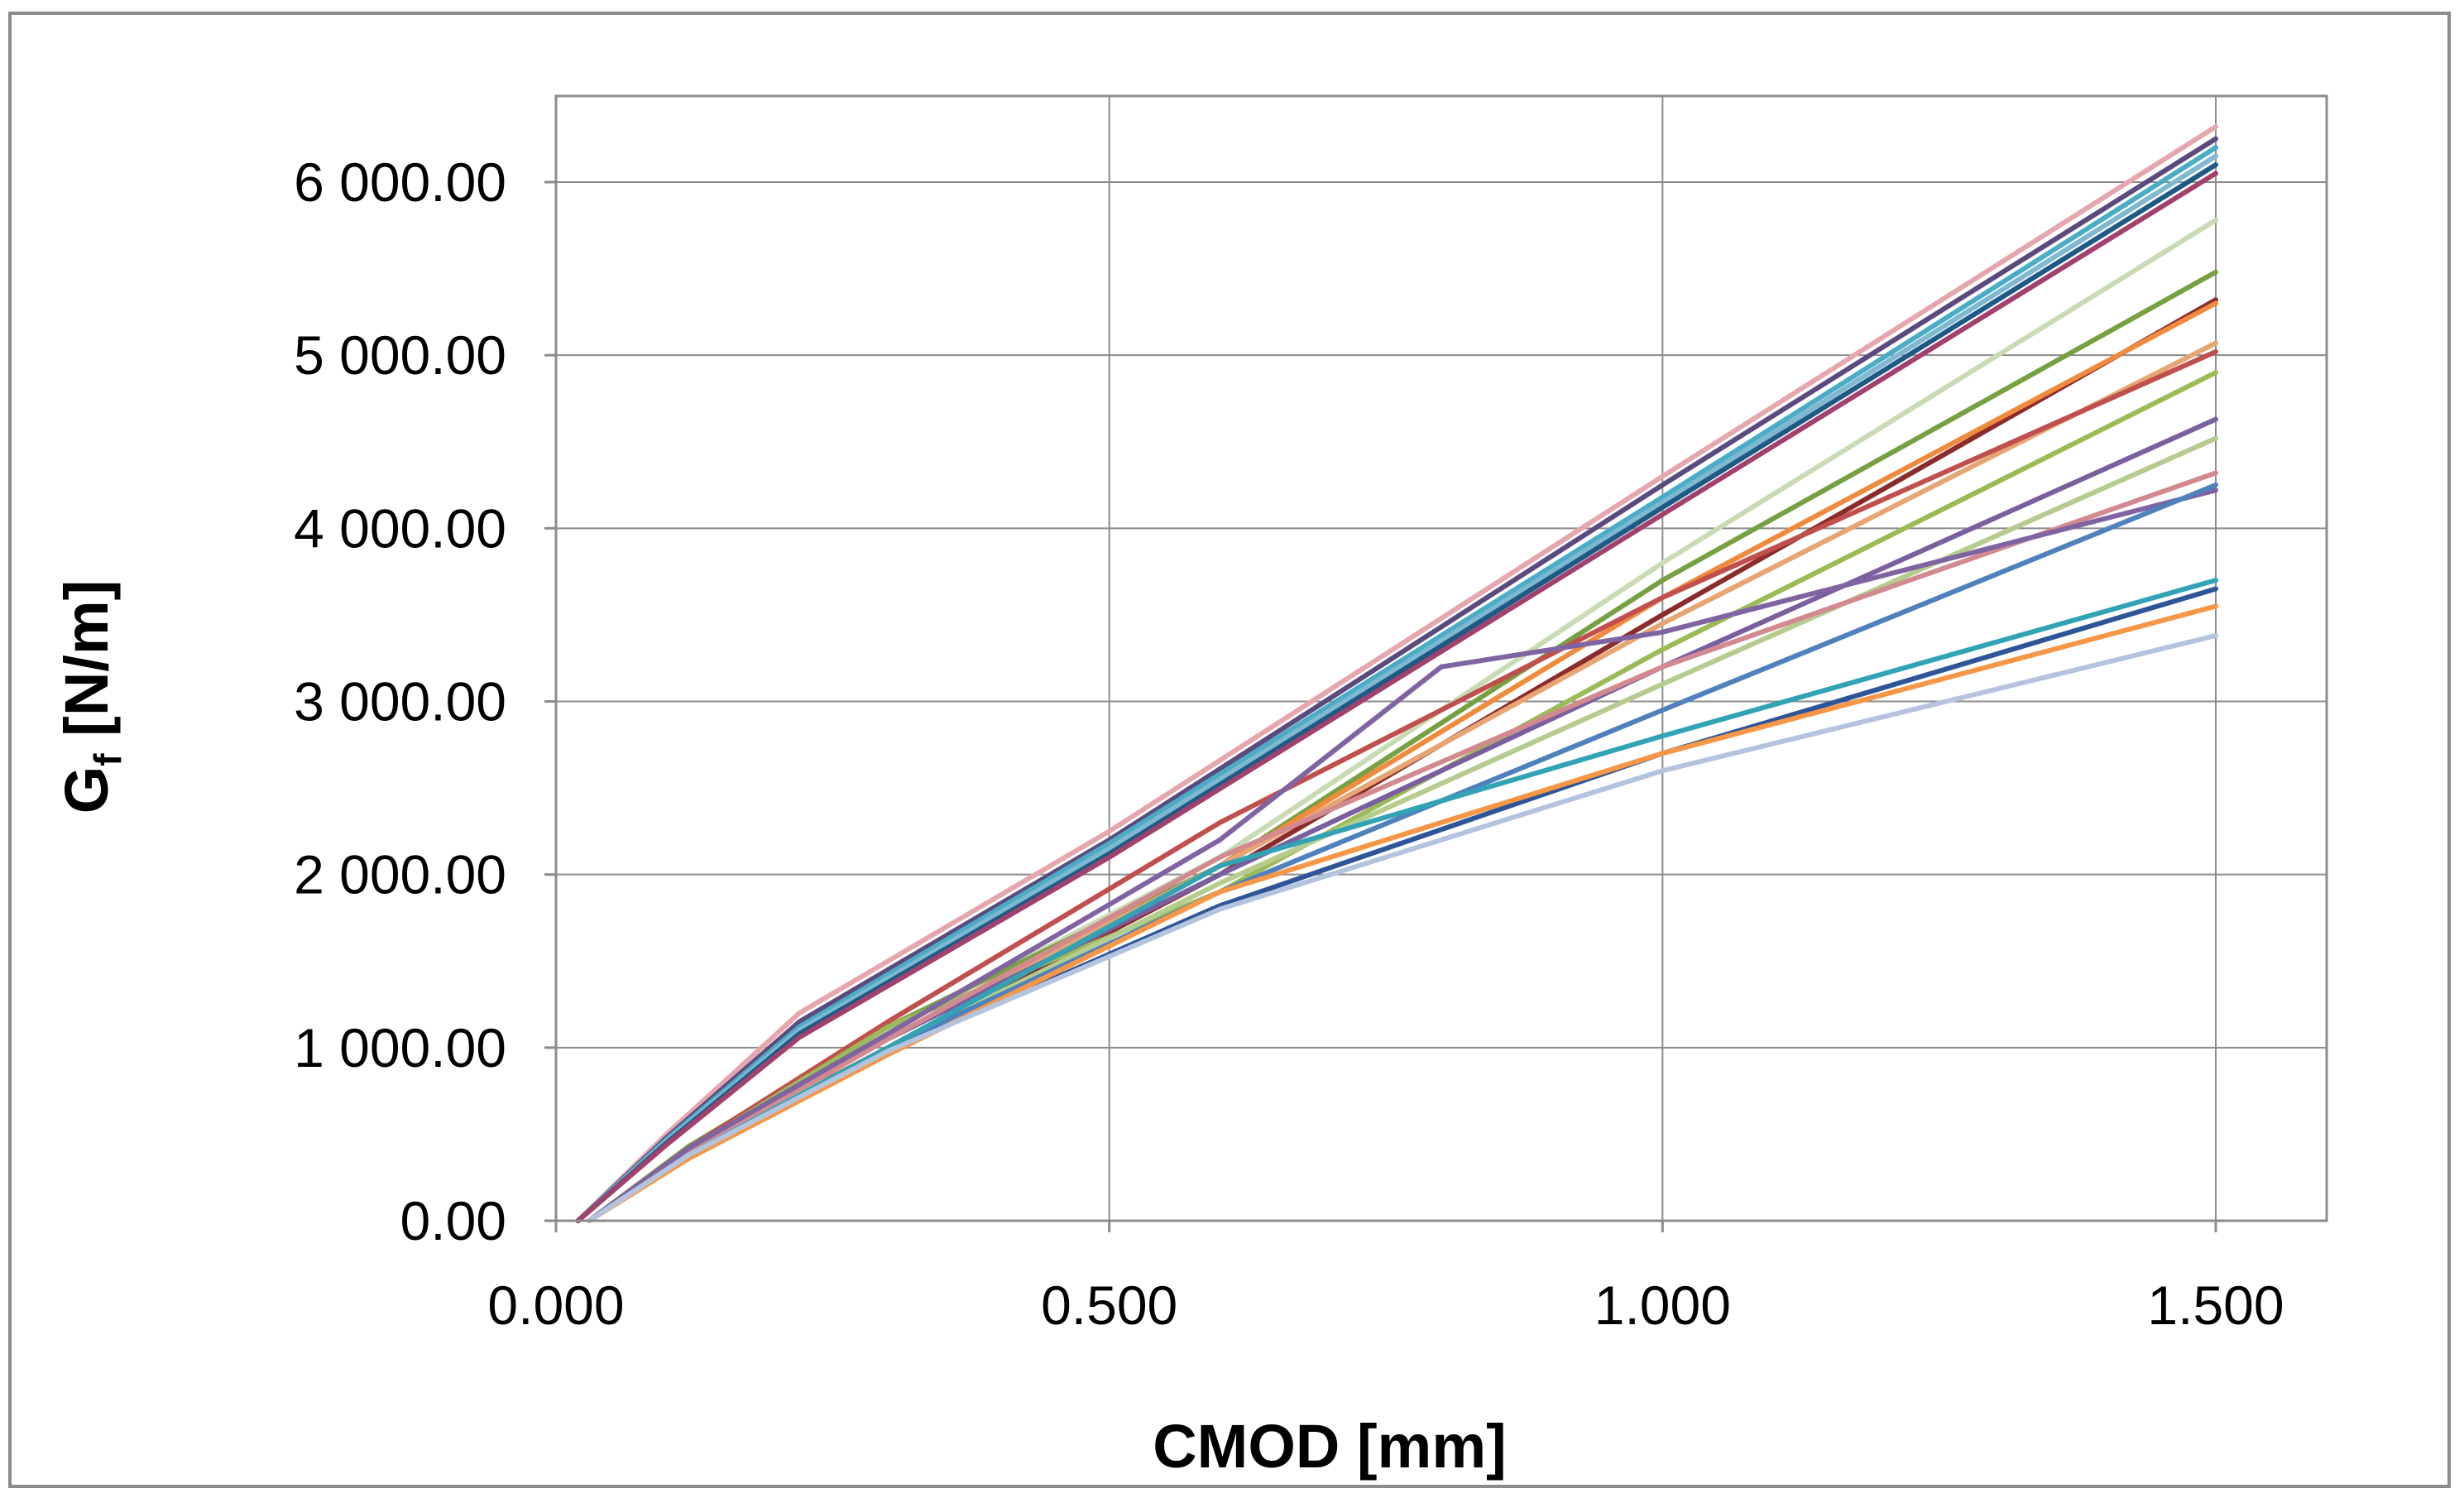 The width and height of the screenshot is (2464, 1498). Describe the element at coordinates (1385, 1305) in the screenshot. I see `x-tick-labels: 0.000 0.500 1.000 1.500` at that location.